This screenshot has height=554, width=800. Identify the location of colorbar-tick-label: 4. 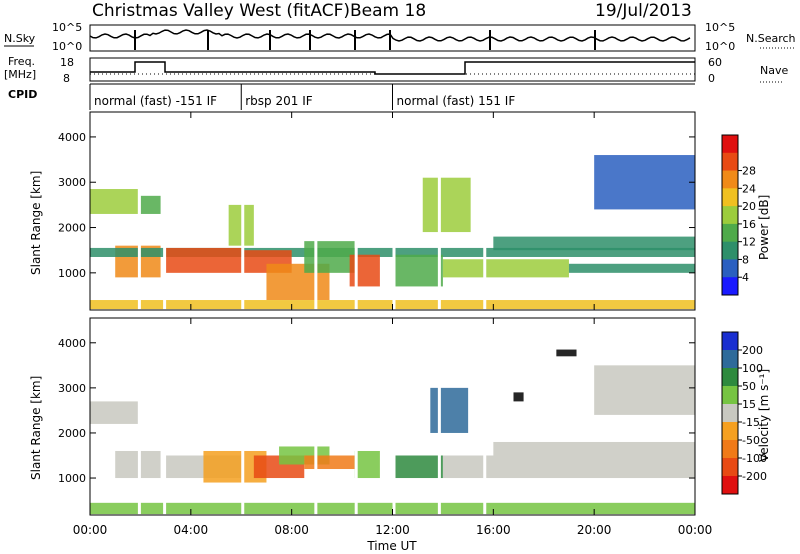
(745, 277).